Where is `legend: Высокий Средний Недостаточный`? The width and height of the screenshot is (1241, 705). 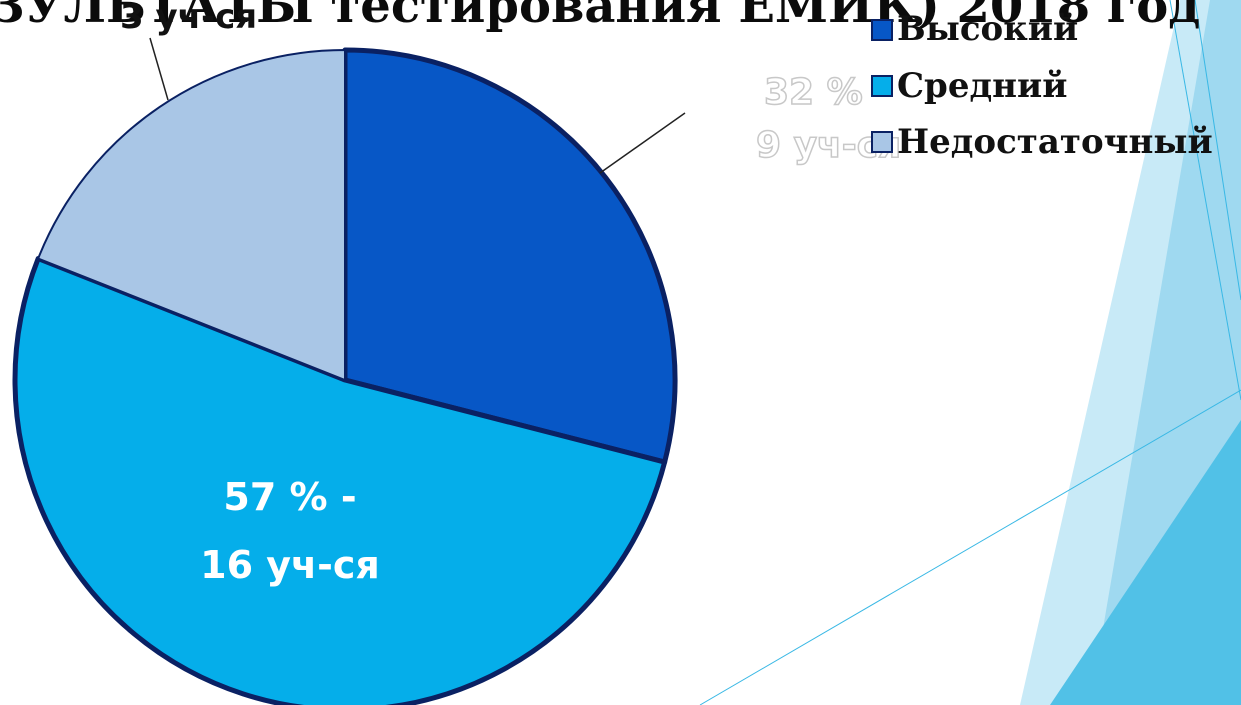 legend: Высокий Средний Недостаточный is located at coordinates (1042, 85).